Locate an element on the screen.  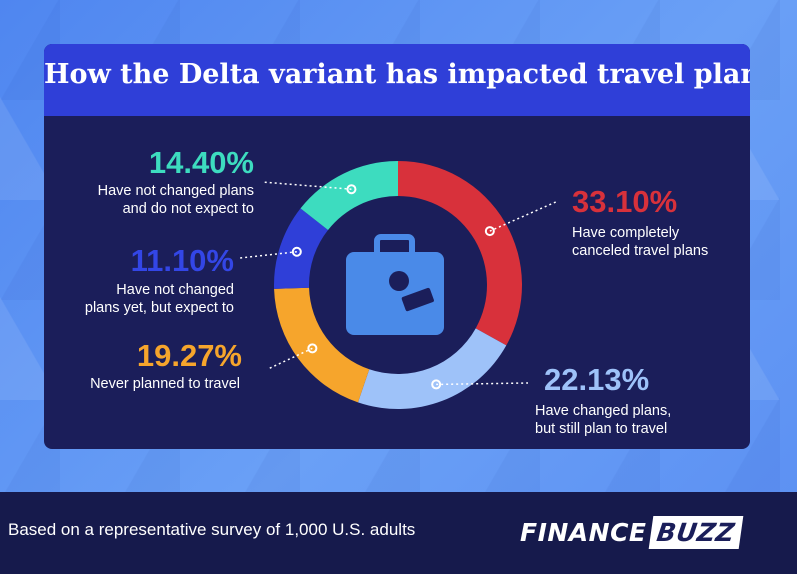
slice-value-not-changed-expect: 11.10% is located at coordinates (182, 260).